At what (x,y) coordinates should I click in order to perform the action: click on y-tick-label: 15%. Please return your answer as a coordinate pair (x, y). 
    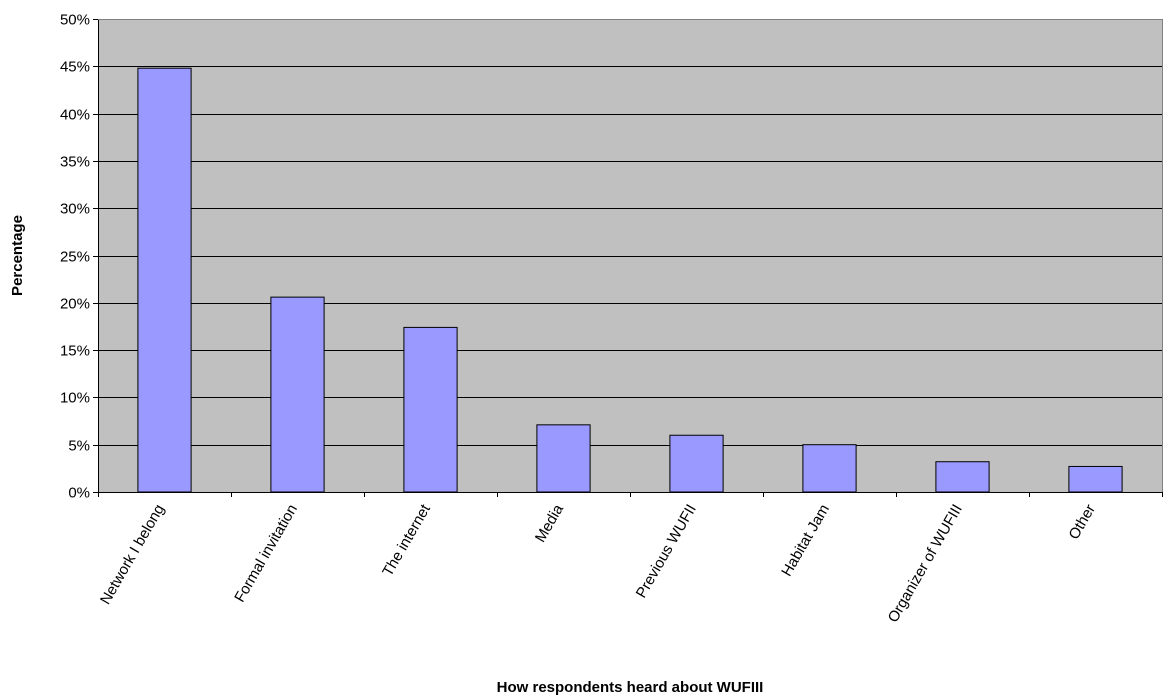
    Looking at the image, I should click on (75, 351).